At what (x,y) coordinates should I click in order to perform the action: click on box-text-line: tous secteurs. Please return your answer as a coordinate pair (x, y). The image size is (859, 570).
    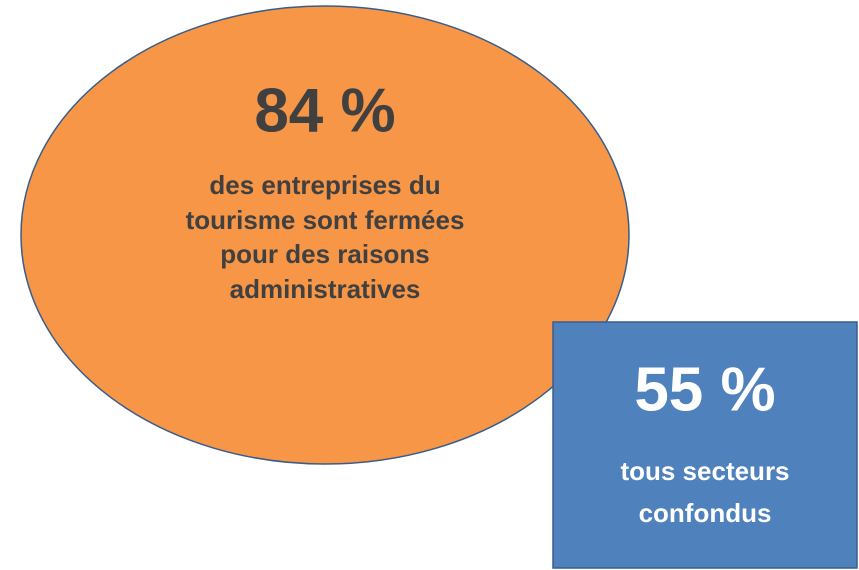
    Looking at the image, I should click on (704, 471).